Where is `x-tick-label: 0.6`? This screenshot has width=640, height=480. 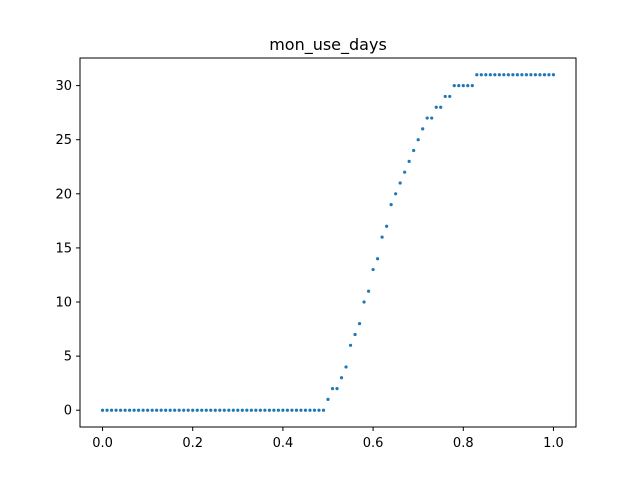
x-tick-label: 0.6 is located at coordinates (373, 443).